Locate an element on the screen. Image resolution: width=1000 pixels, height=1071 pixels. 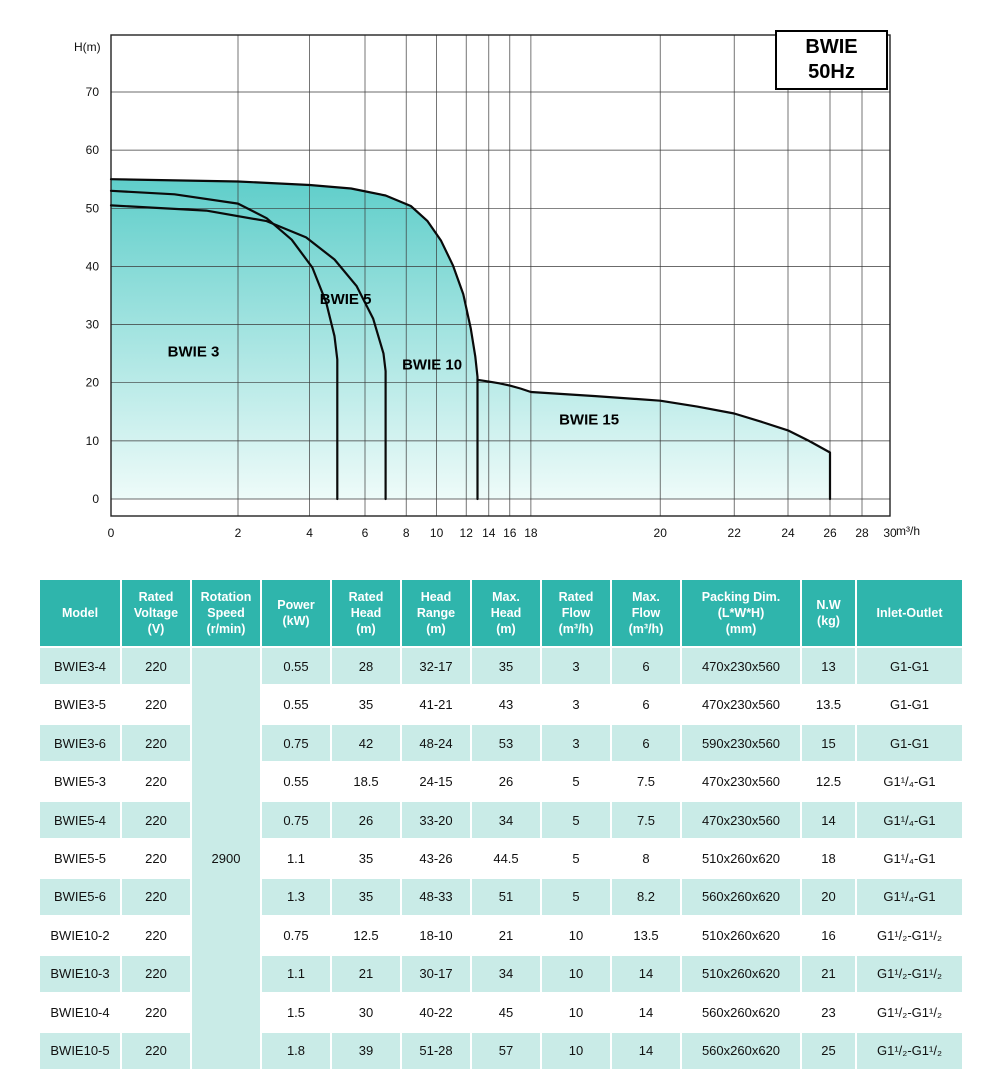
column-header-1: Rated Voltage (V) is located at coordinates (156, 613).